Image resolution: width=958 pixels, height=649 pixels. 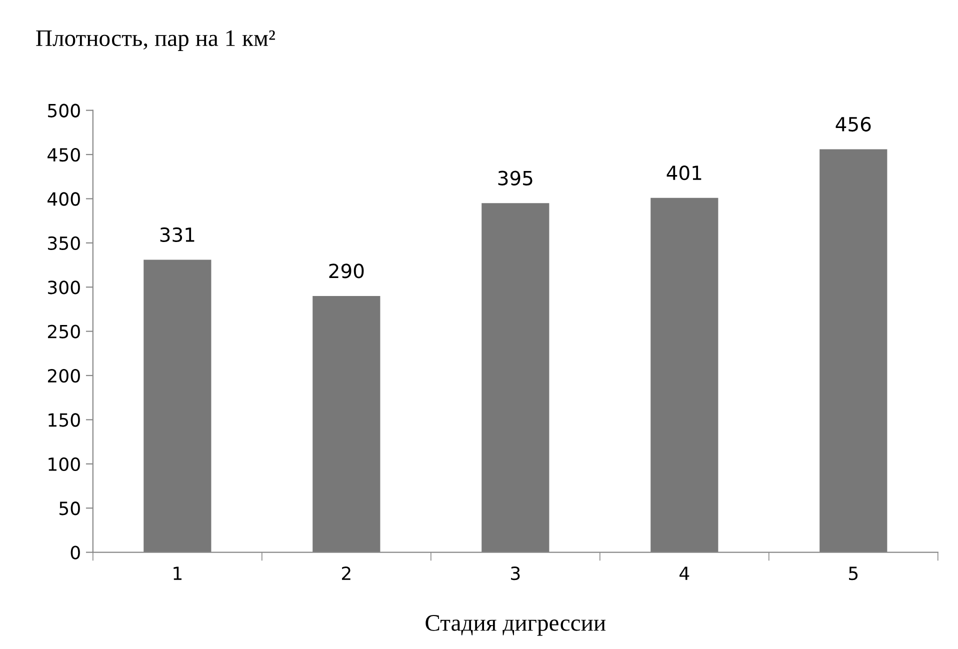 What do you see at coordinates (64, 375) in the screenshot?
I see `y-tick-label: 200` at bounding box center [64, 375].